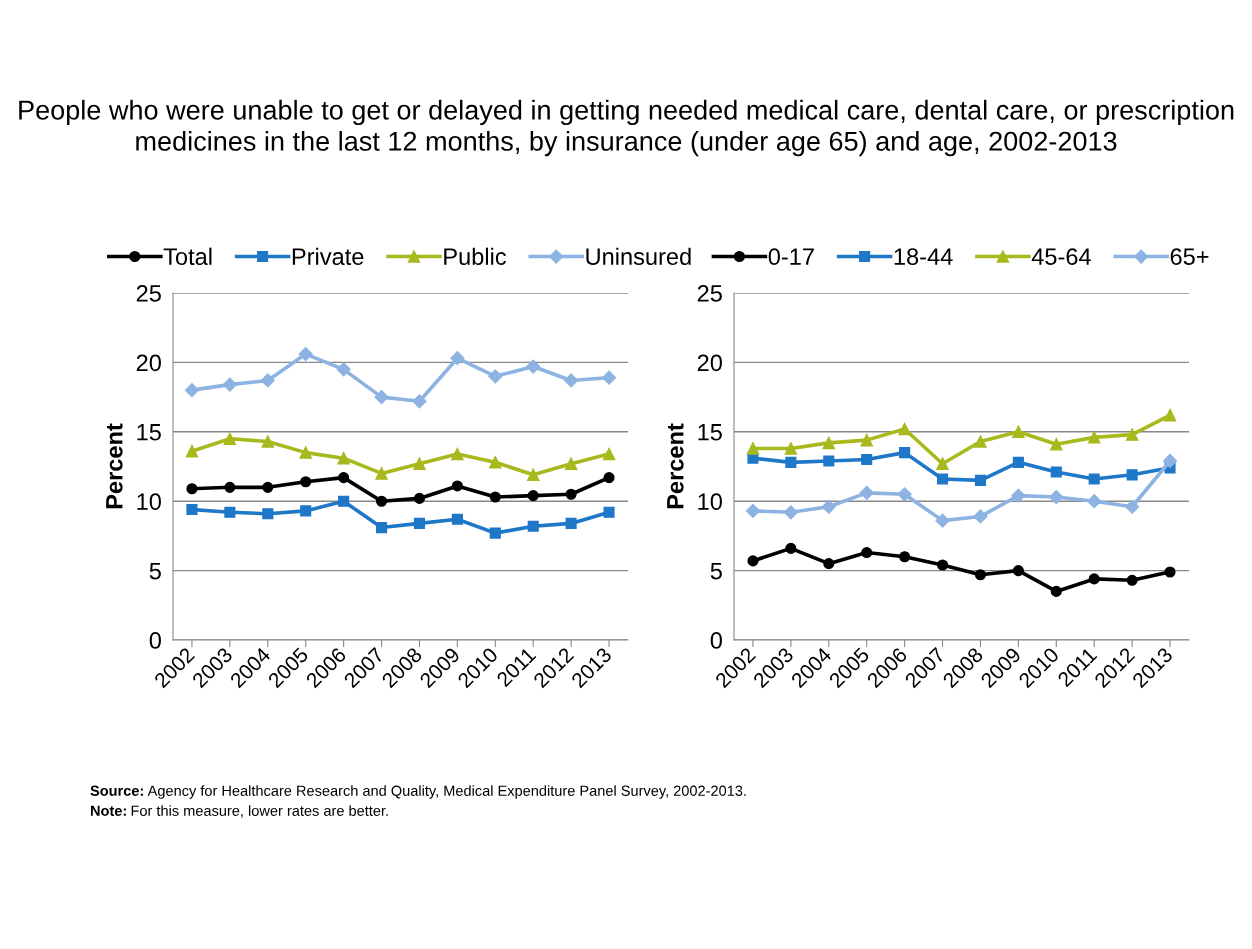 This screenshot has height=949, width=1252. I want to click on legend-label: Total, so click(187, 256).